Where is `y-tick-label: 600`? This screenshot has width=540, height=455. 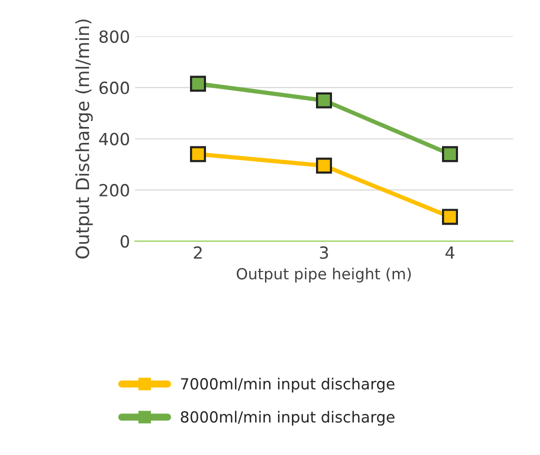
y-tick-label: 600 is located at coordinates (114, 88).